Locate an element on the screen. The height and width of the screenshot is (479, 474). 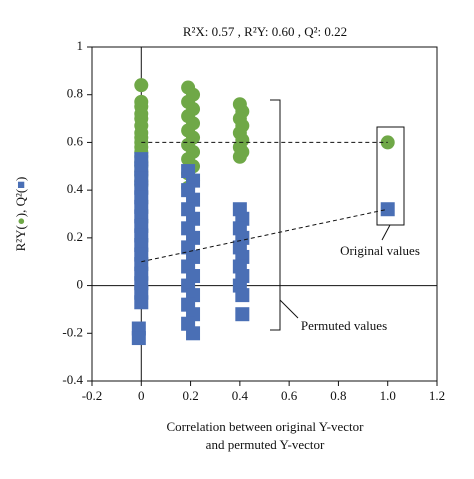
x-tick-label: 0.4 is located at coordinates (240, 395).